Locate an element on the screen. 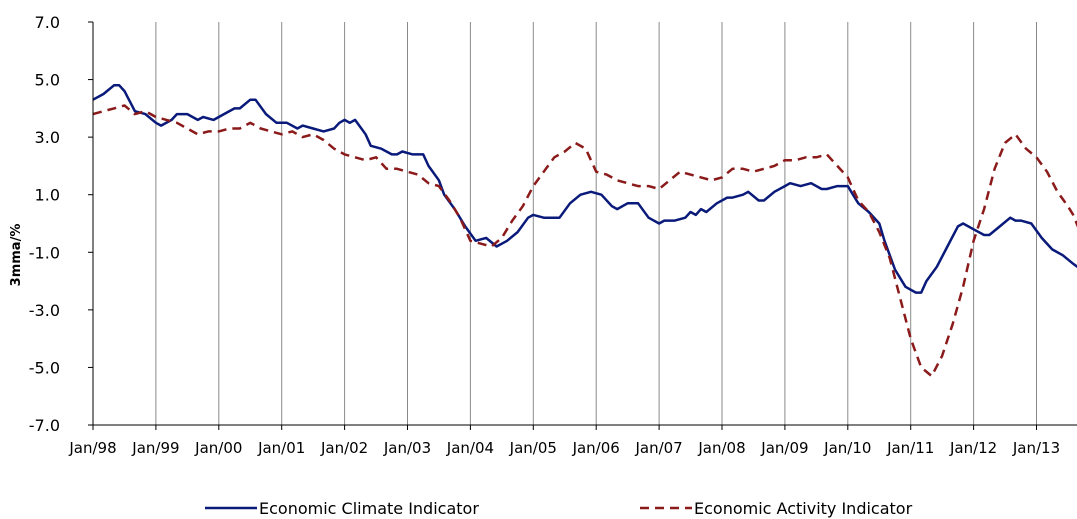 The image size is (1077, 519). x-tick-label-8: Jan/06 is located at coordinates (596, 448).